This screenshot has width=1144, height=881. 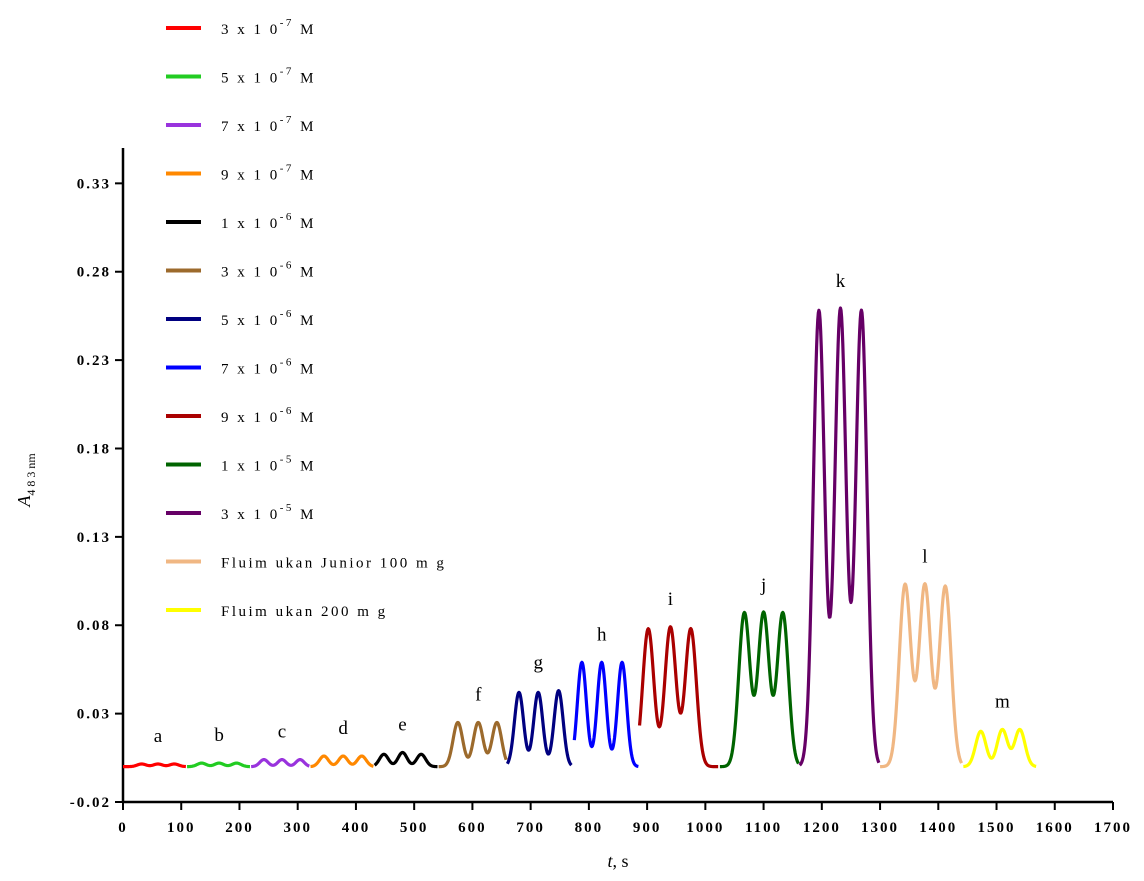 What do you see at coordinates (997, 828) in the screenshot?
I see `x-tick-label: 1500` at bounding box center [997, 828].